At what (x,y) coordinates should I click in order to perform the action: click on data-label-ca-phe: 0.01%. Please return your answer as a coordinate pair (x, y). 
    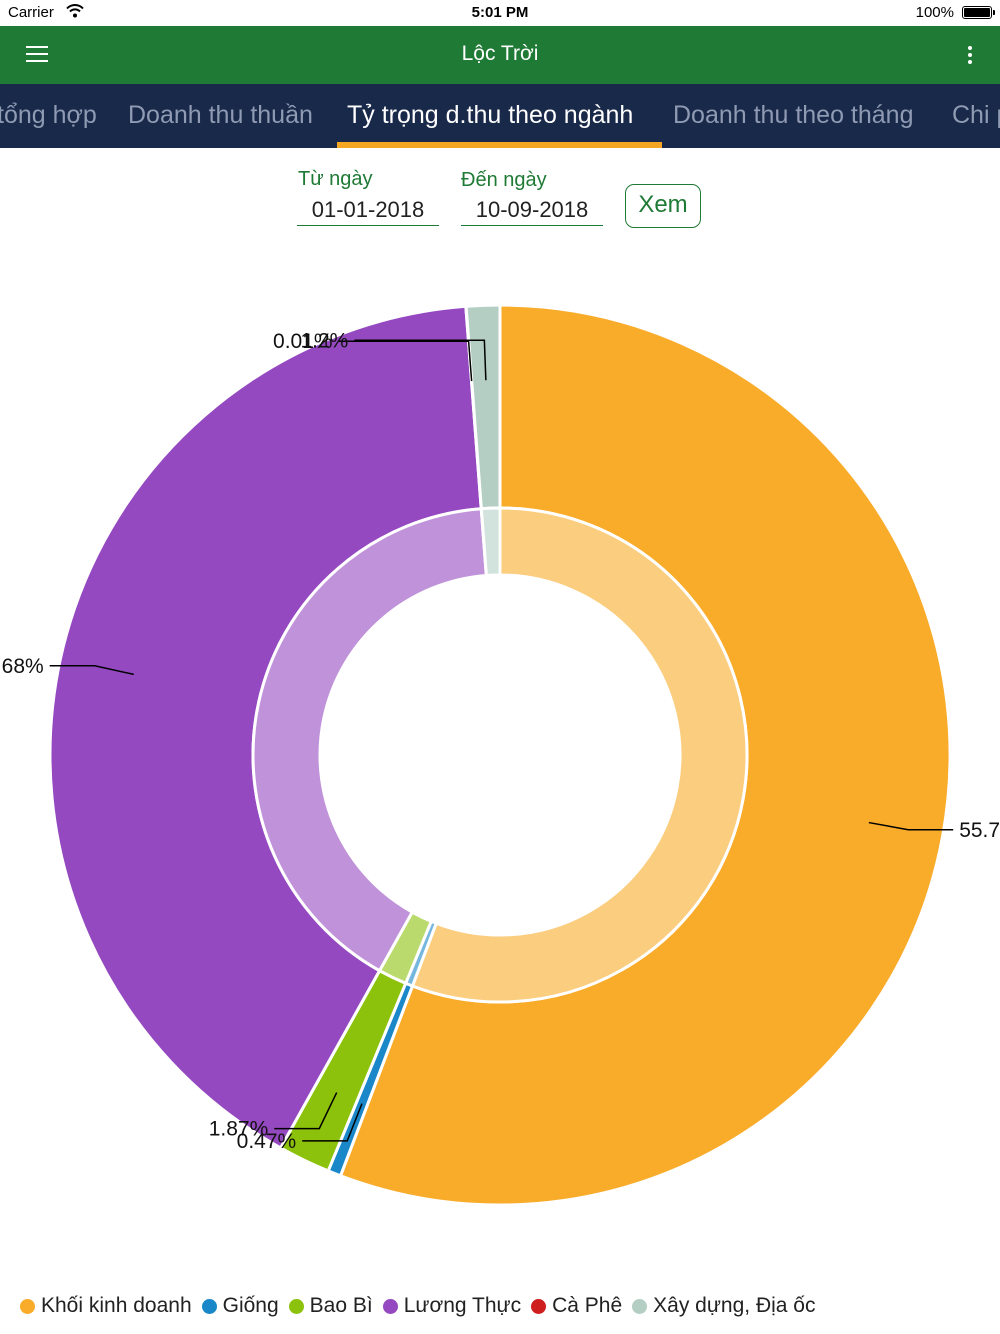
    Looking at the image, I should click on (303, 341).